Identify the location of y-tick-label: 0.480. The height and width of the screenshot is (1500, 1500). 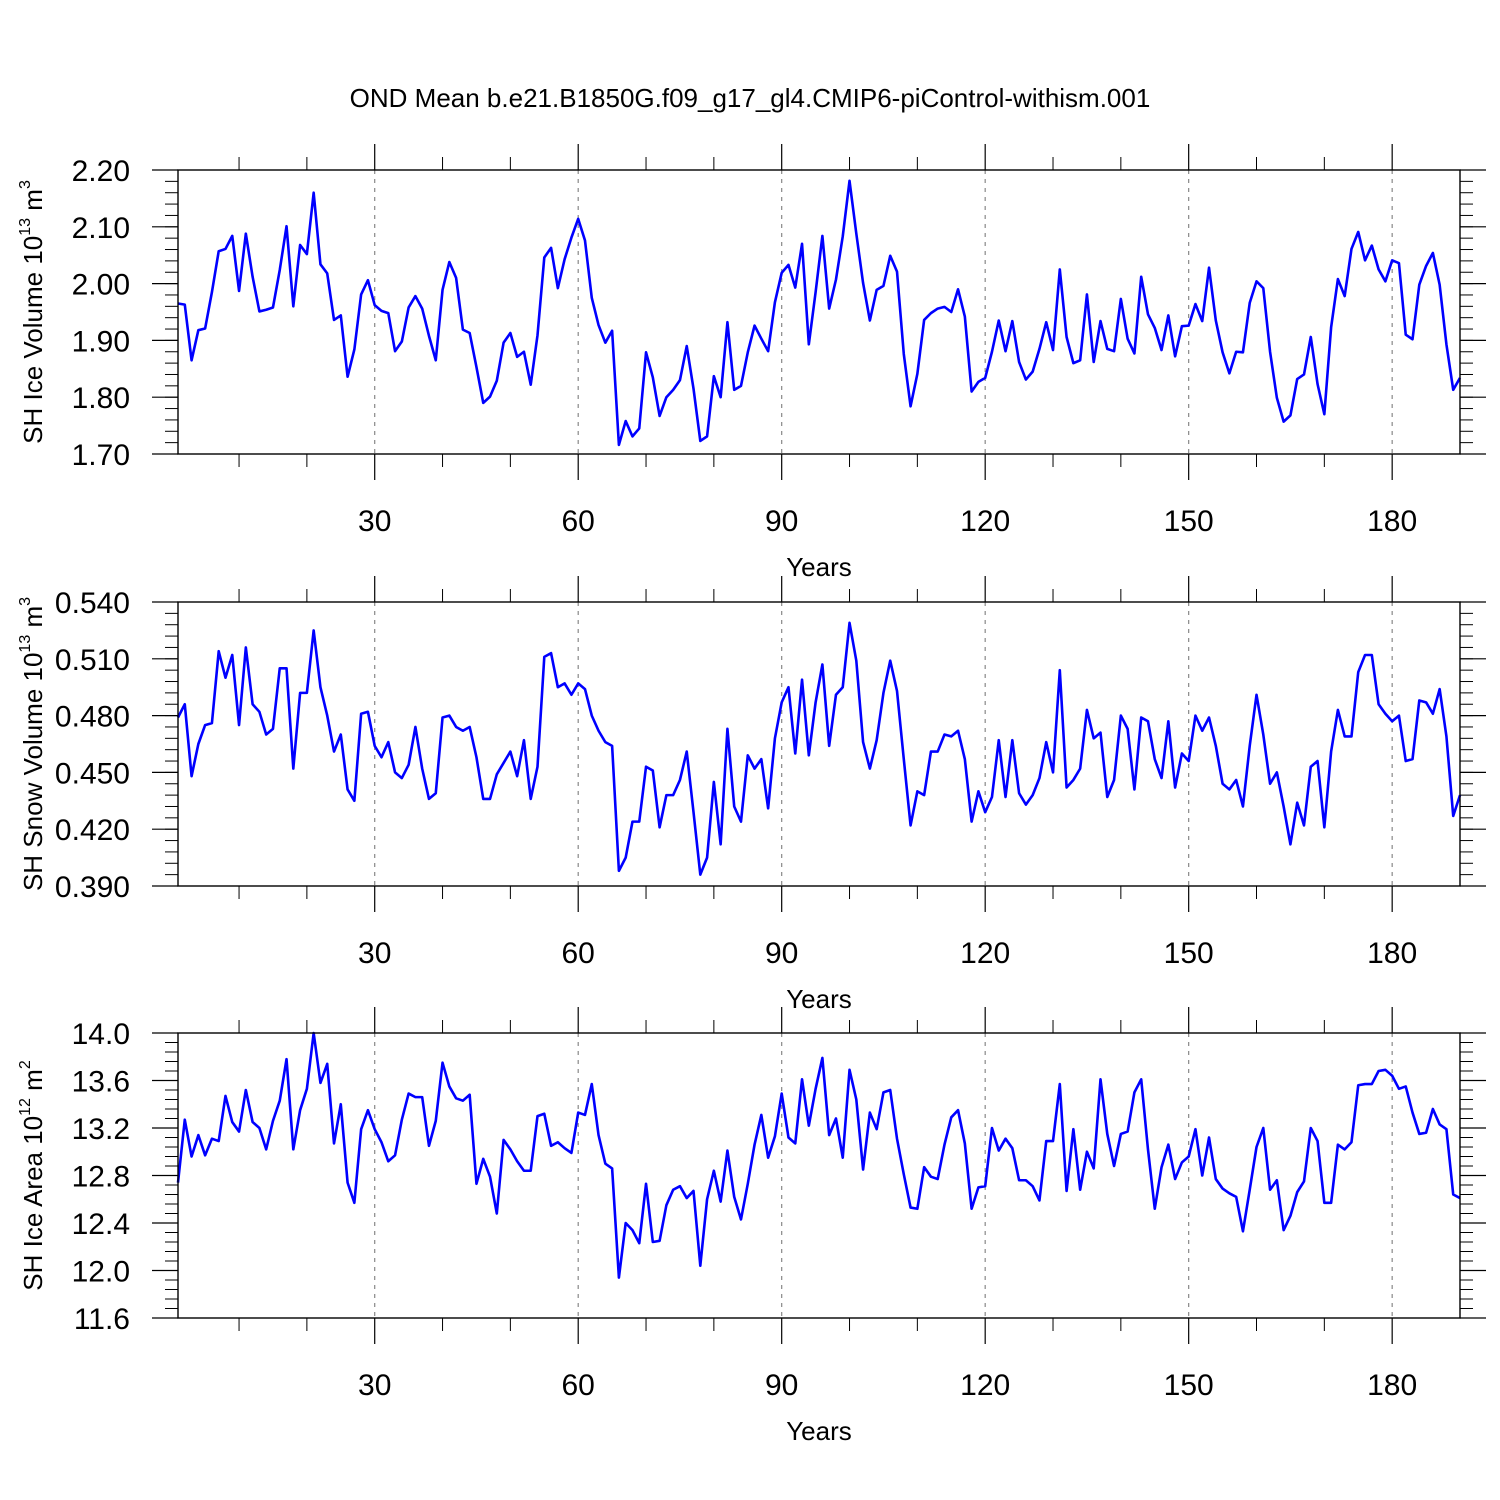
(92, 717).